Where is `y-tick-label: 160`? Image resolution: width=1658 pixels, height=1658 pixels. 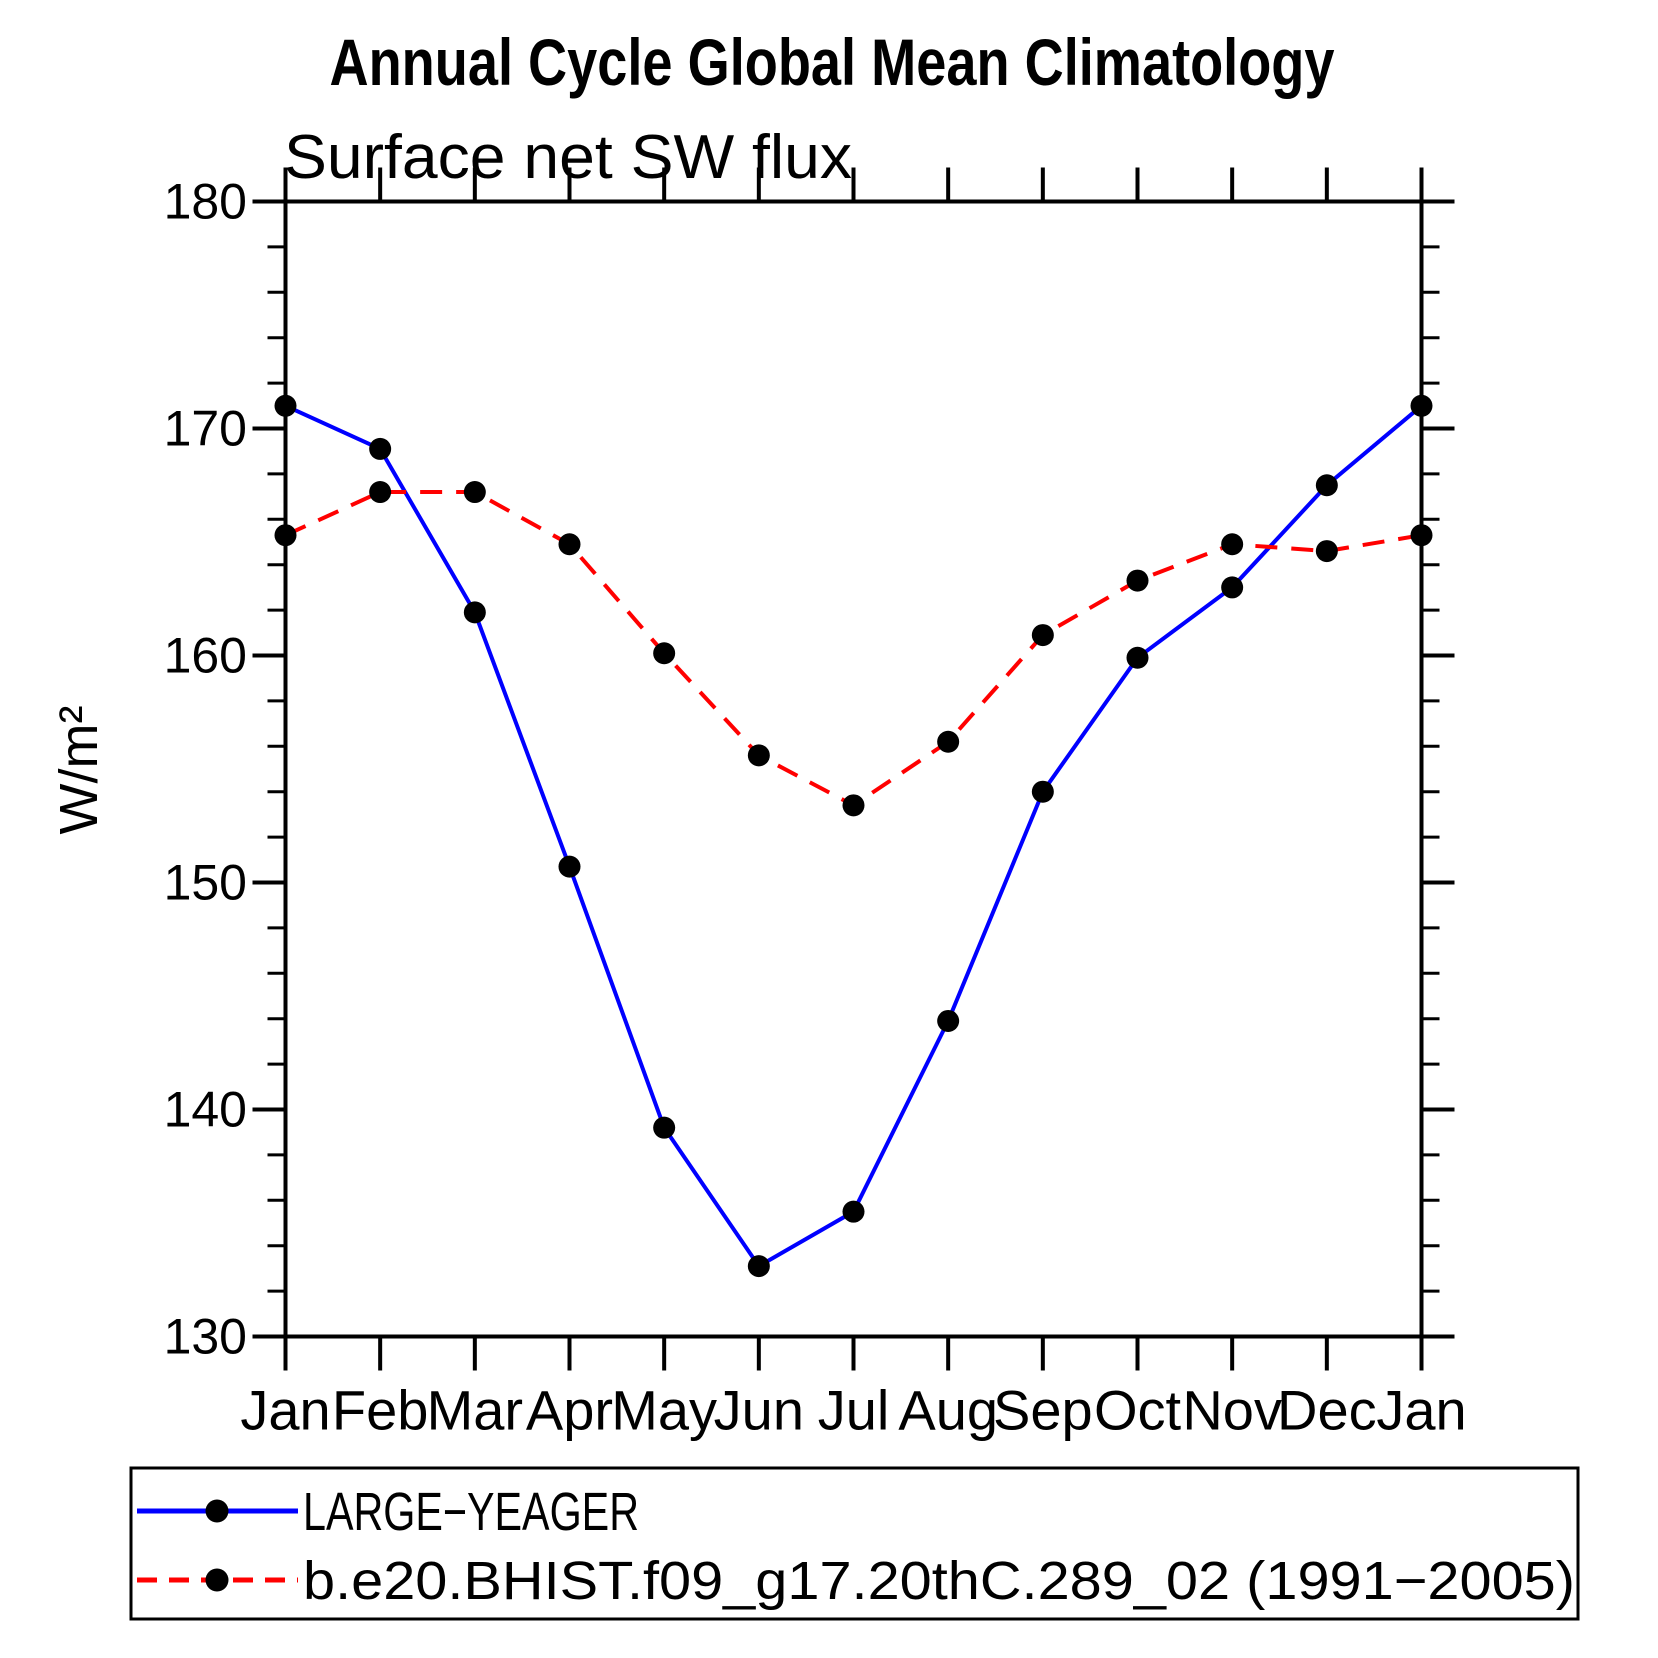 y-tick-label: 160 is located at coordinates (205, 656).